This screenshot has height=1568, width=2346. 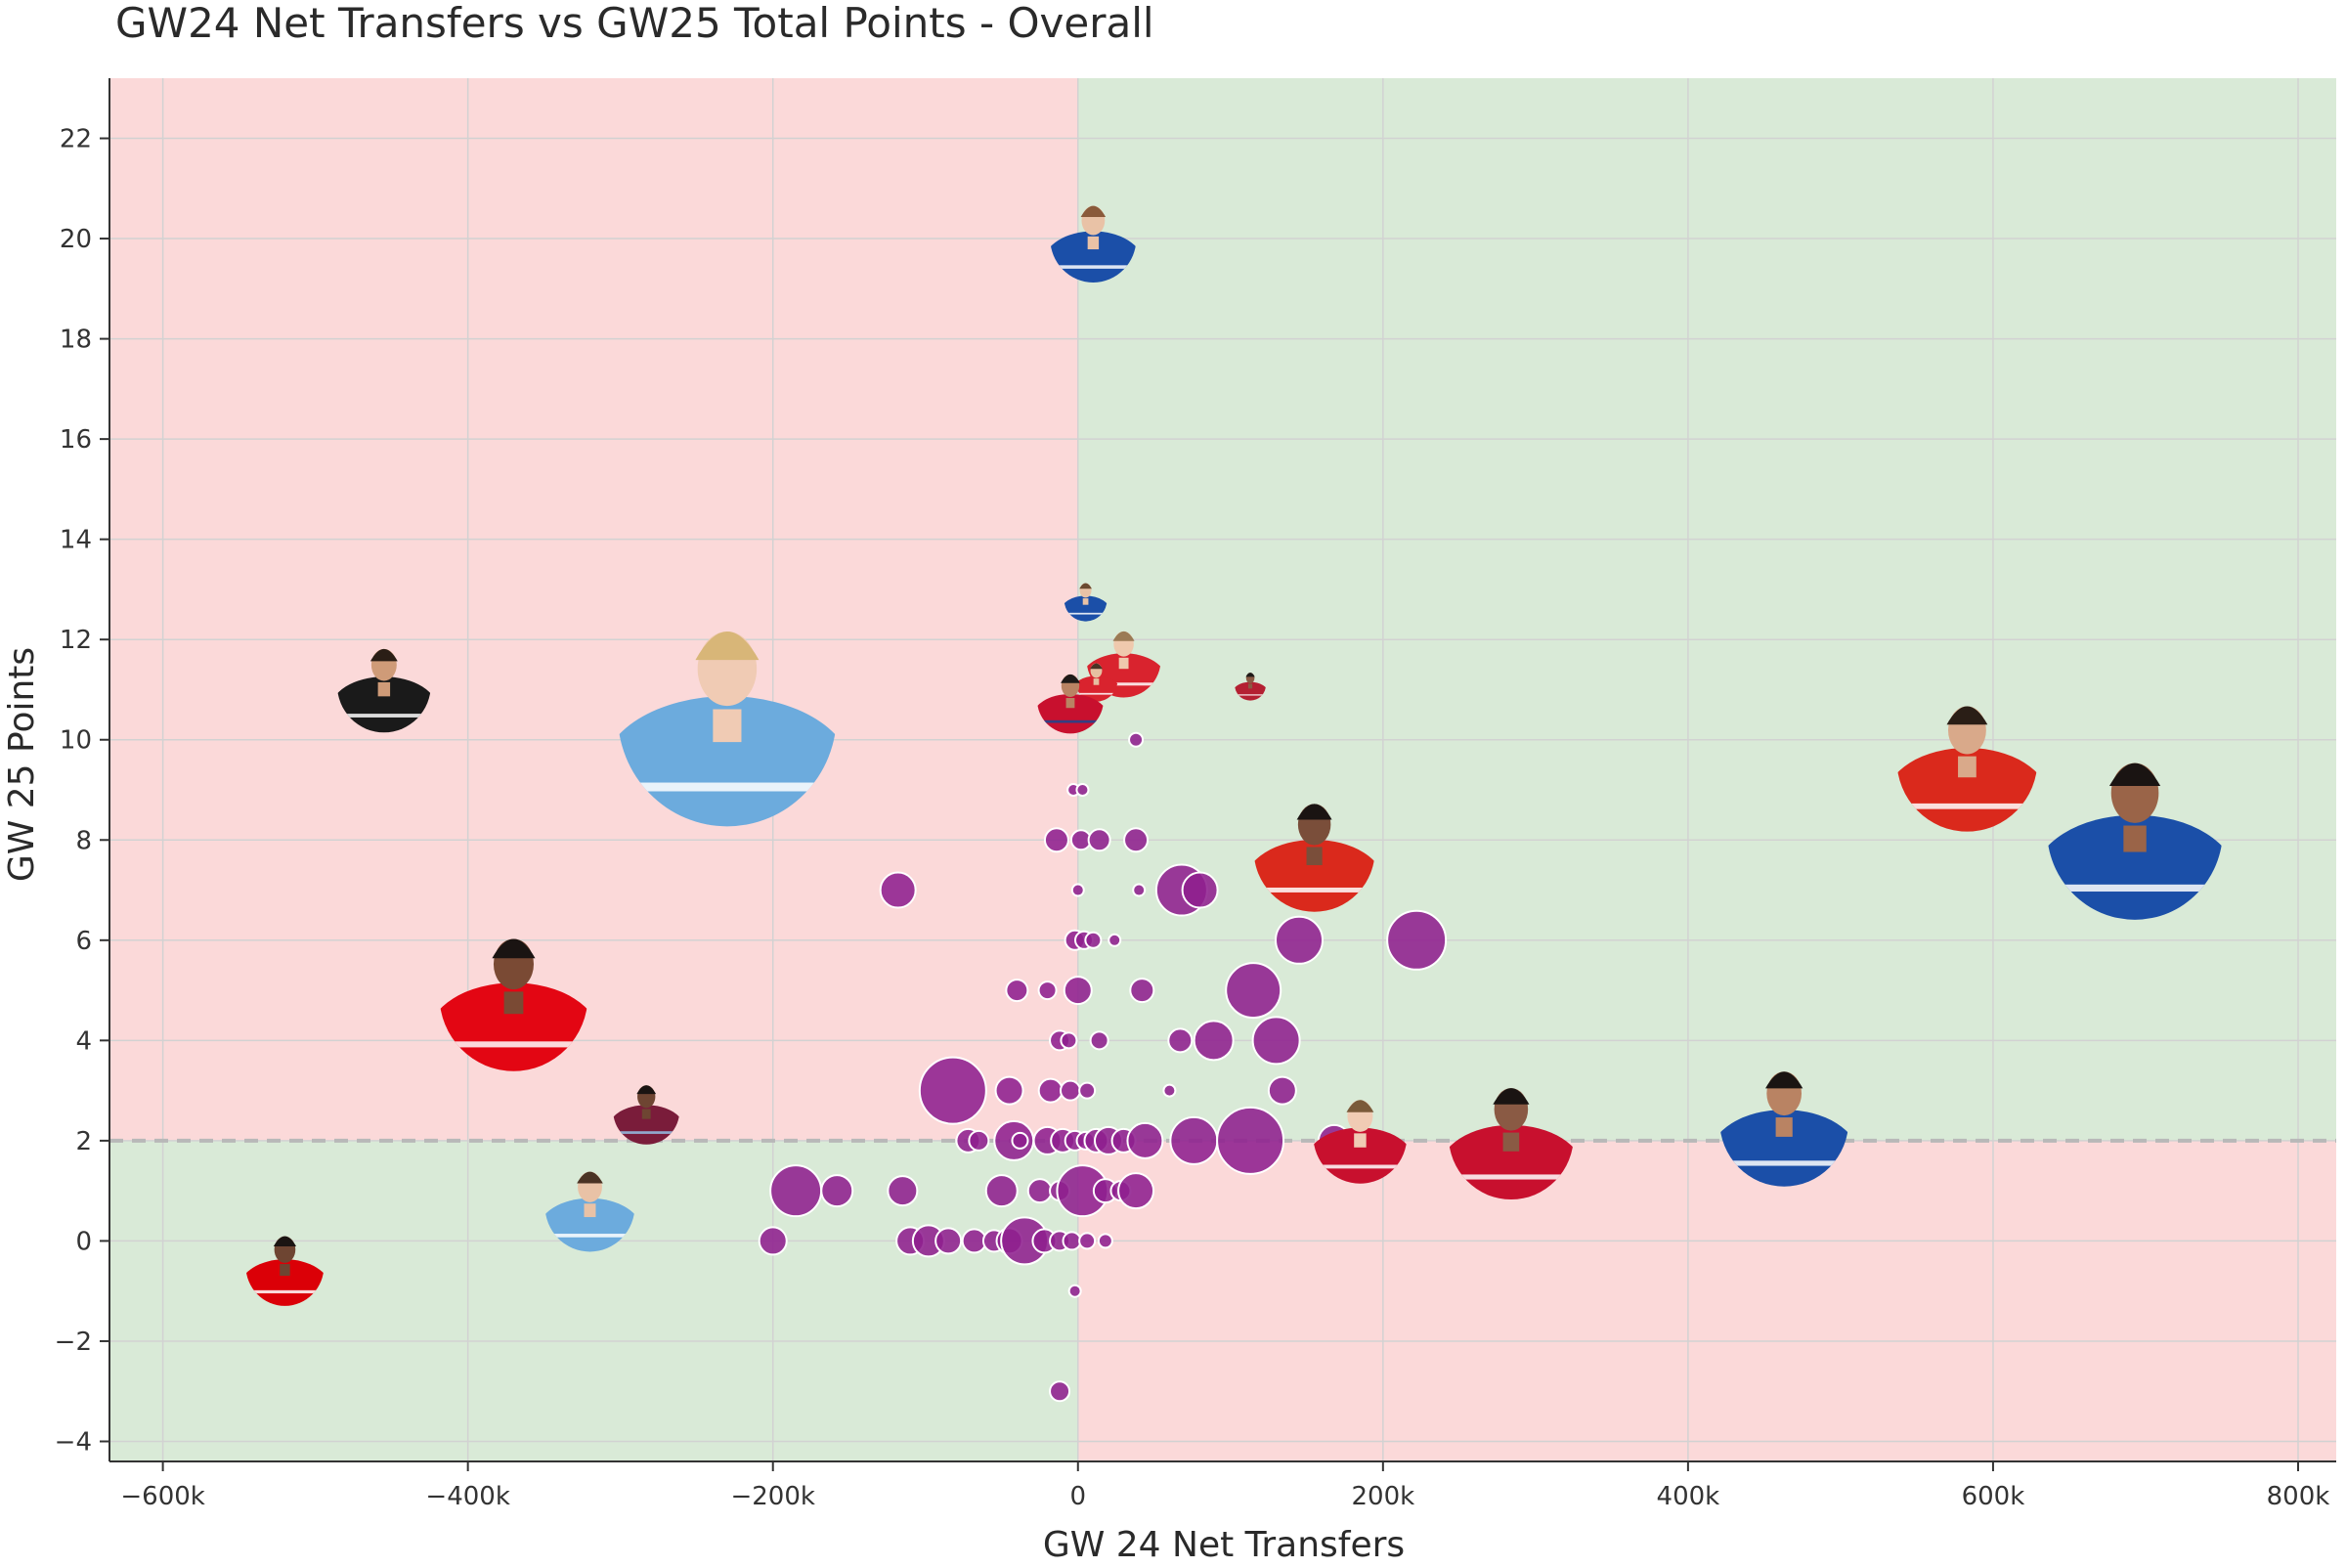 What do you see at coordinates (467, 1497) in the screenshot?
I see `x-tick-label: −400k` at bounding box center [467, 1497].